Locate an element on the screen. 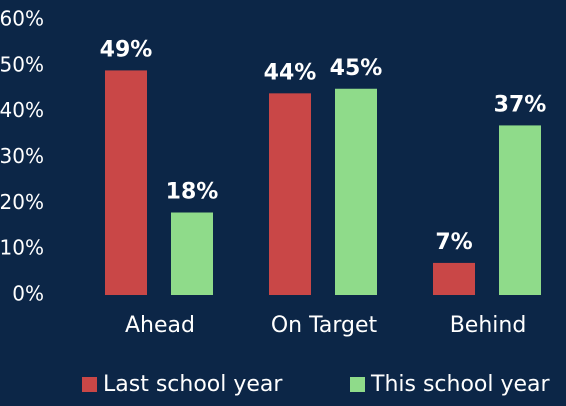 The width and height of the screenshot is (566, 406). y-tick-label: 20% is located at coordinates (22, 202).